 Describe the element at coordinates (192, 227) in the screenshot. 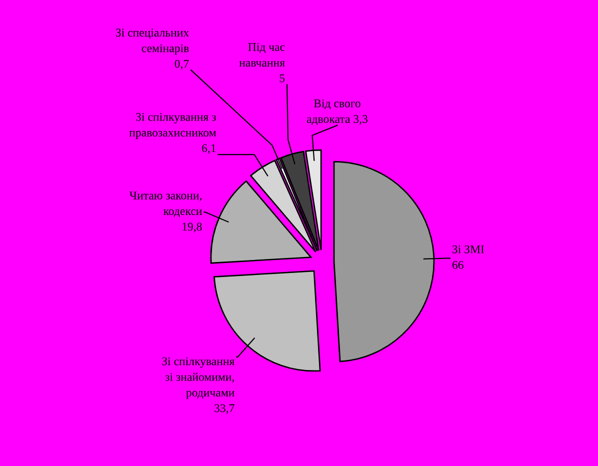

I see `data-label: 19,8` at that location.